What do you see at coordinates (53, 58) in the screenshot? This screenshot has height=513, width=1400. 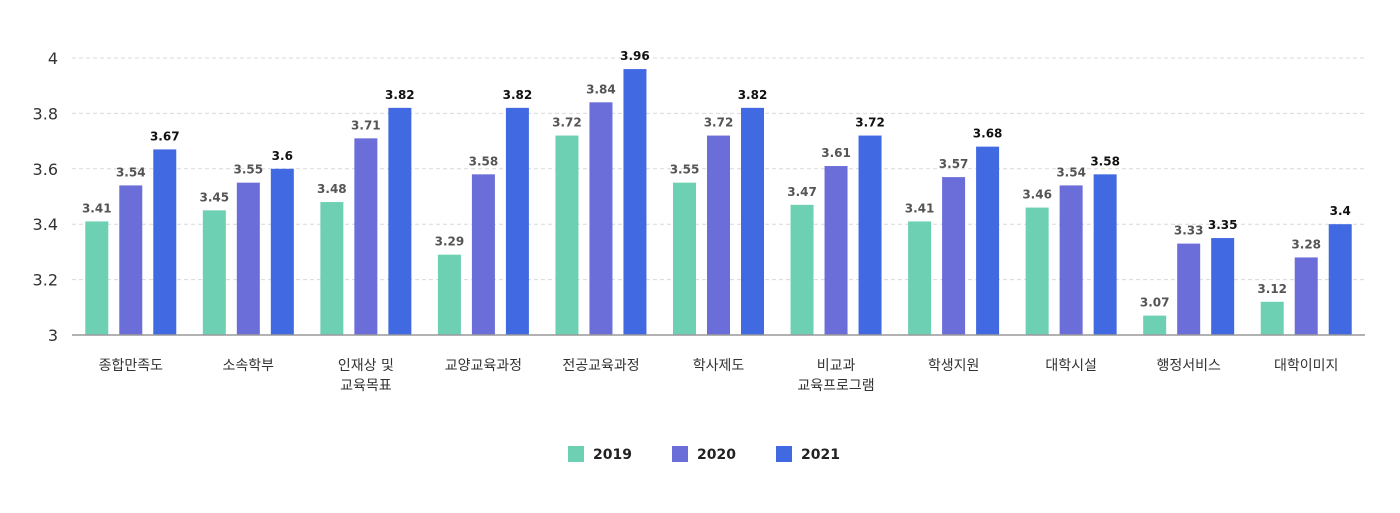 I see `y-tick-label: 4` at bounding box center [53, 58].